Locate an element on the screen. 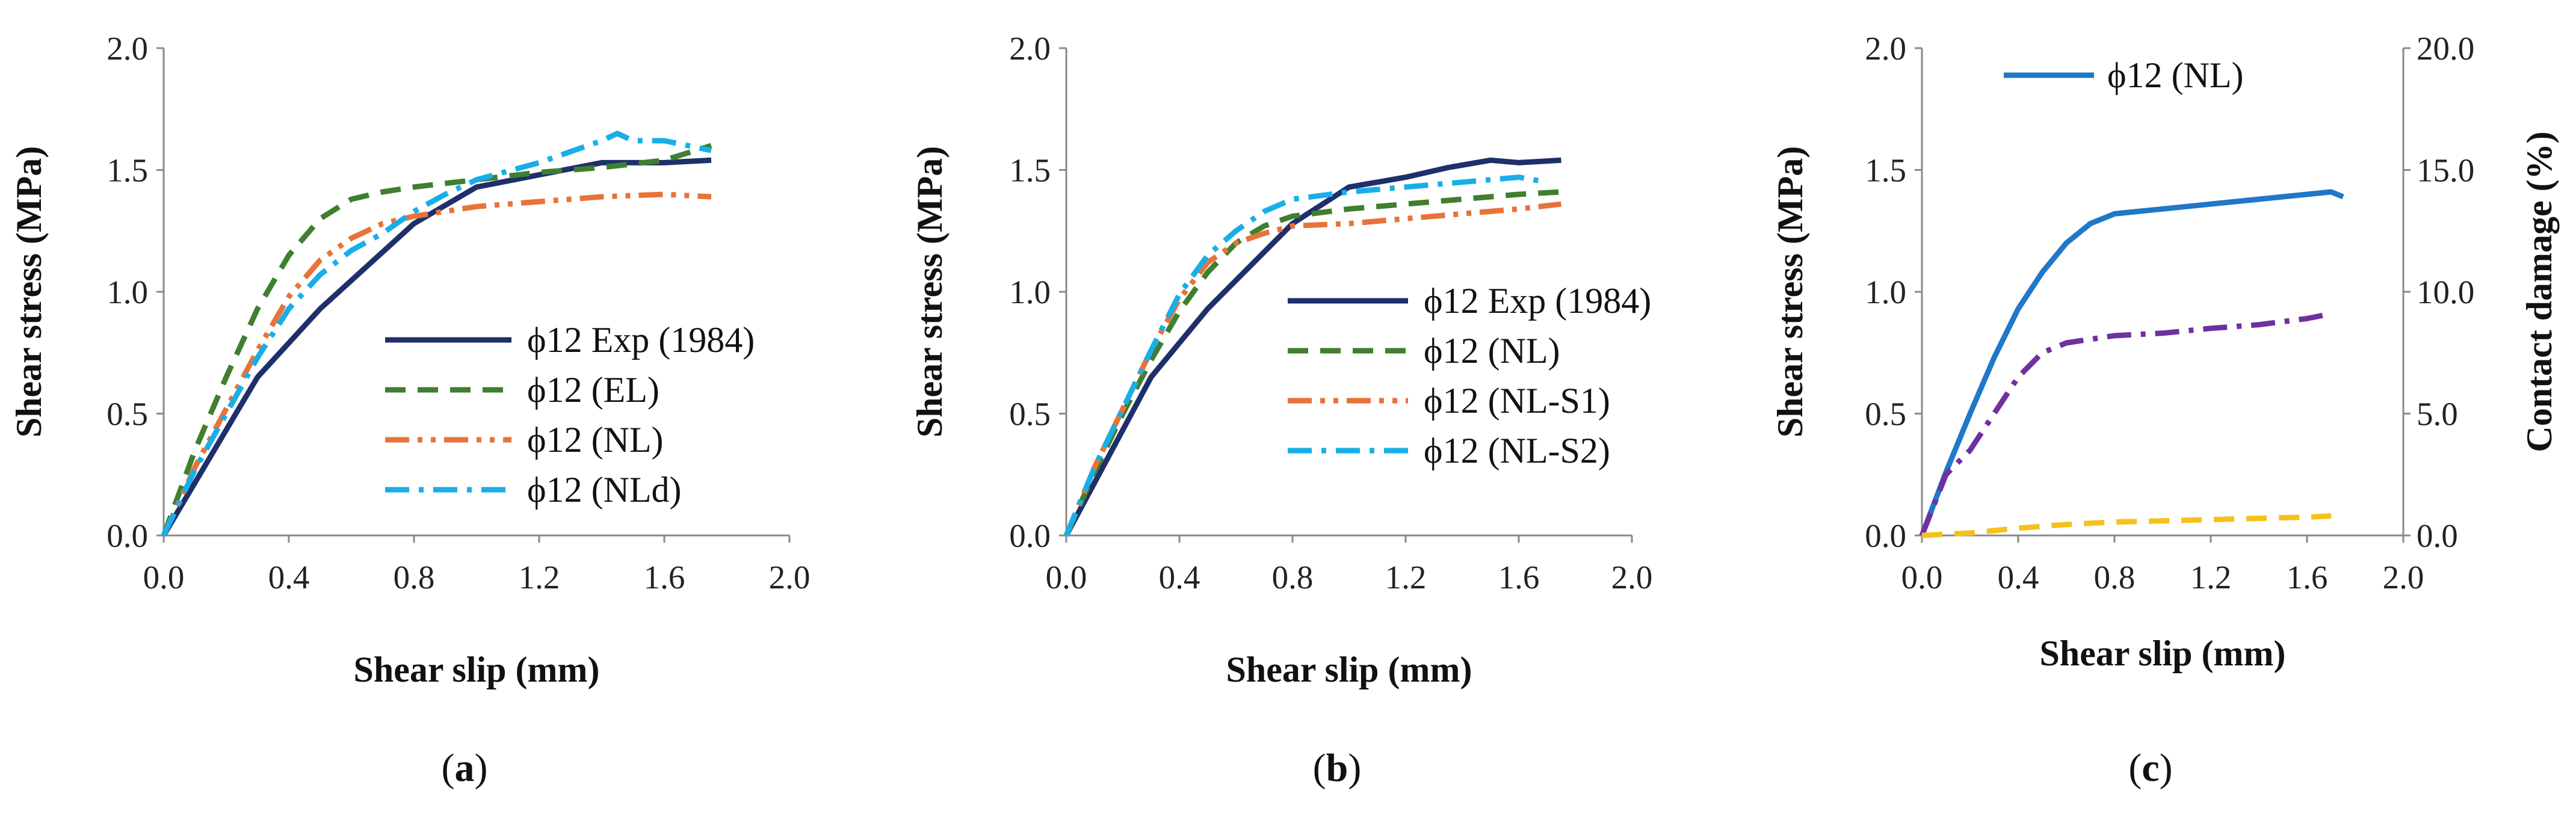 The height and width of the screenshot is (817, 2576). legend-label: ϕ12 (NL-S2) is located at coordinates (1517, 450).